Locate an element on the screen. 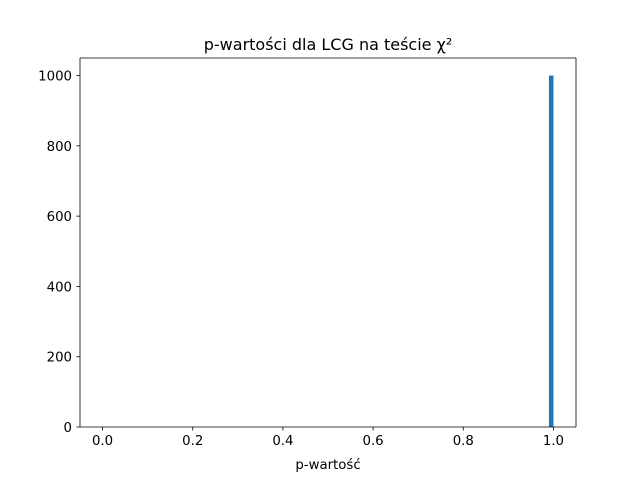 The height and width of the screenshot is (485, 640). y-tick-label: 0 is located at coordinates (68, 428).